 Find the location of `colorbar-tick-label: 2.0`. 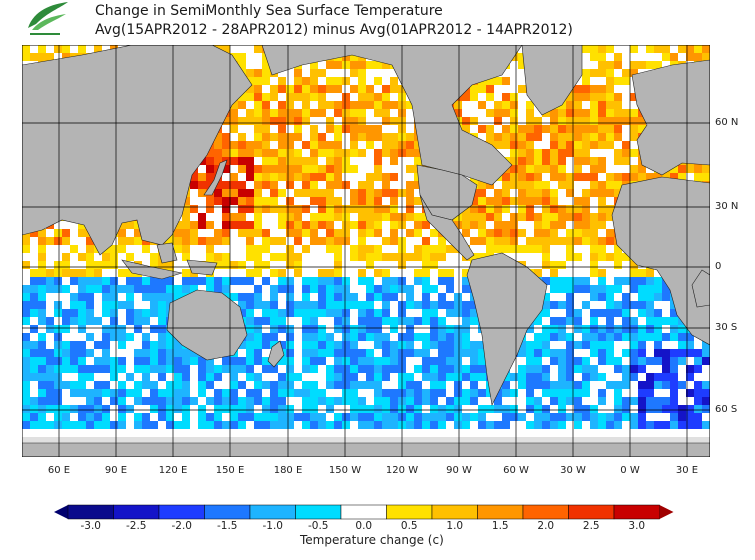

colorbar-tick-label: 2.0 is located at coordinates (546, 526).